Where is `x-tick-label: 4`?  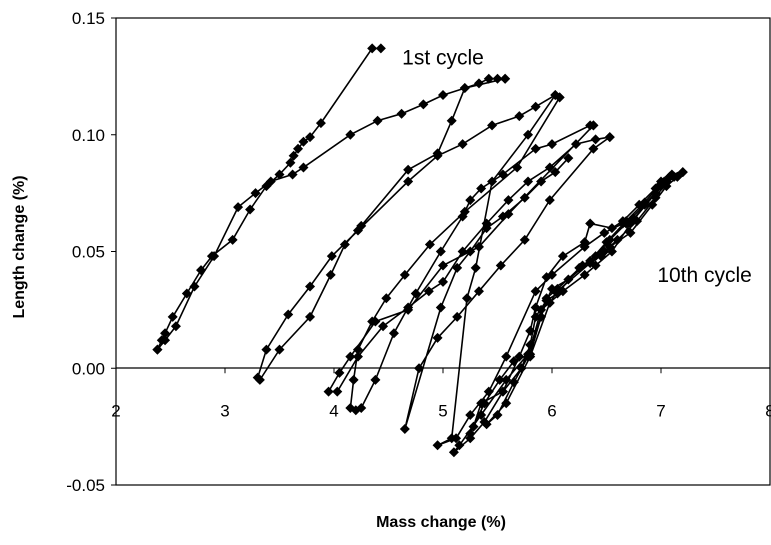
x-tick-label: 4 is located at coordinates (333, 410).